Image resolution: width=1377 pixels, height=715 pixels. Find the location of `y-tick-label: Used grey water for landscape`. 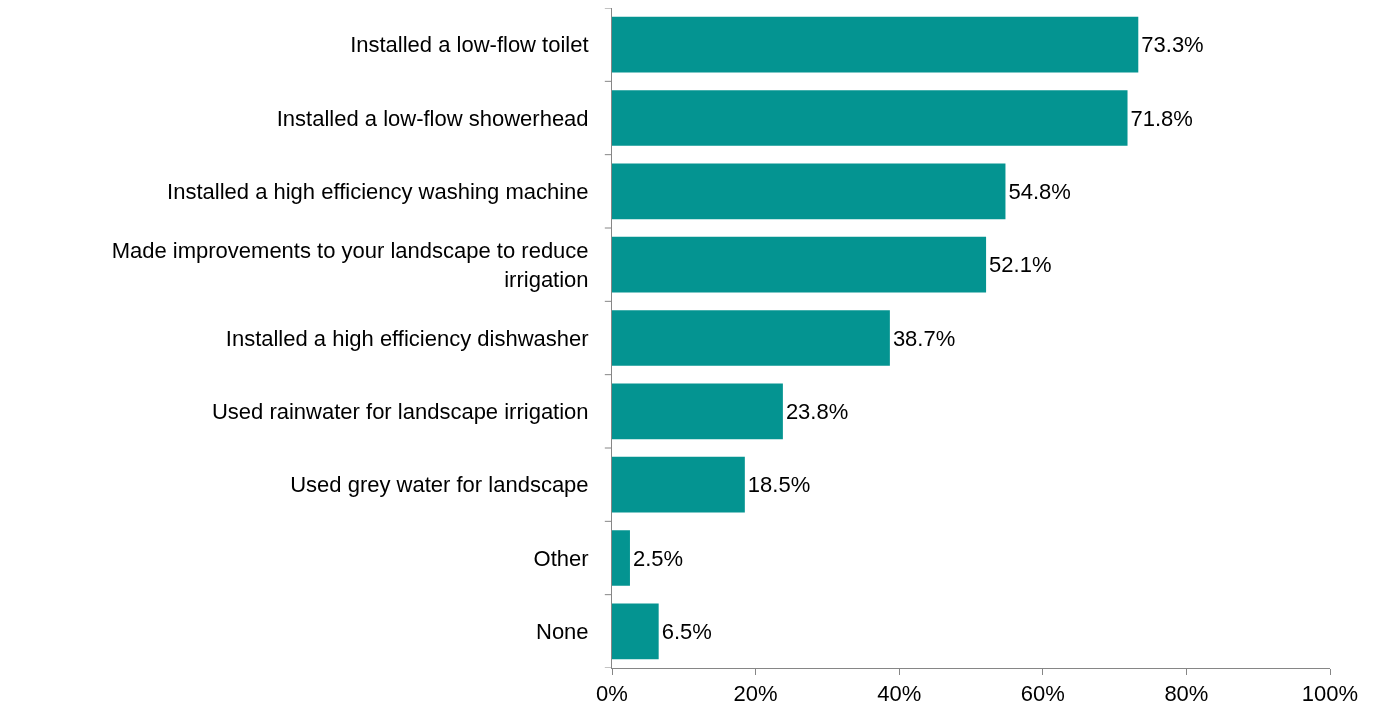

y-tick-label: Used grey water for landscape is located at coordinates (439, 485).